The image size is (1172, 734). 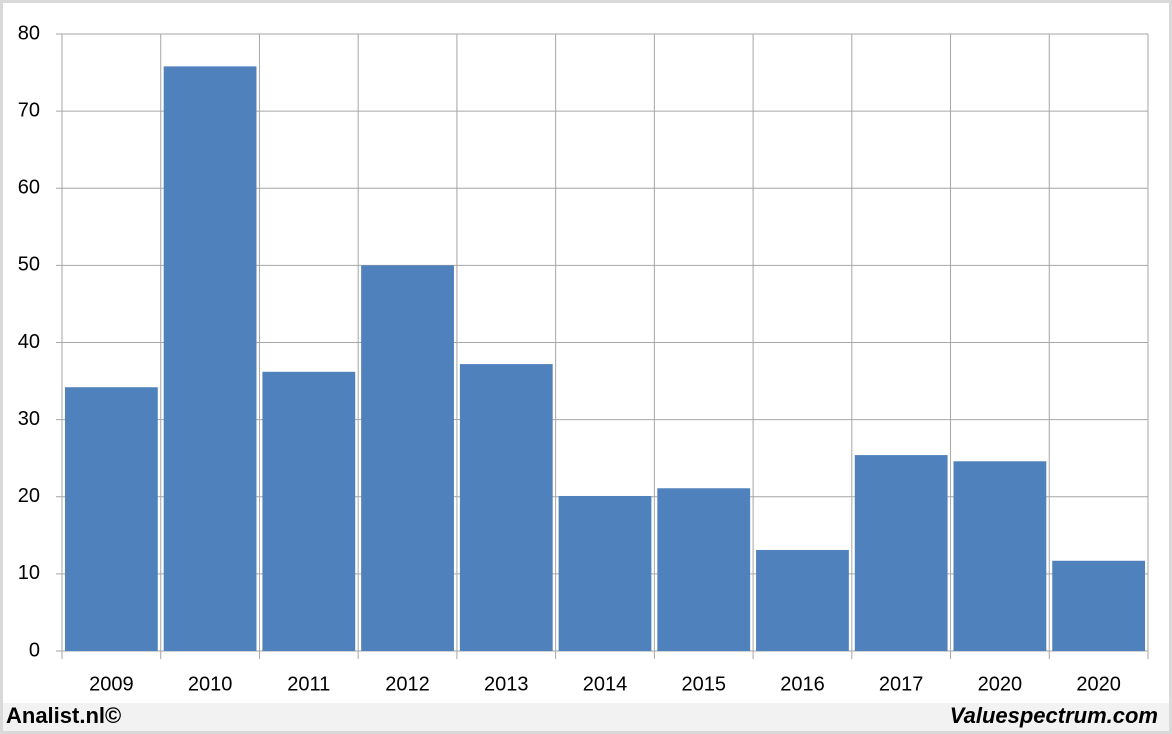 What do you see at coordinates (29, 188) in the screenshot?
I see `y-tick-label: 60` at bounding box center [29, 188].